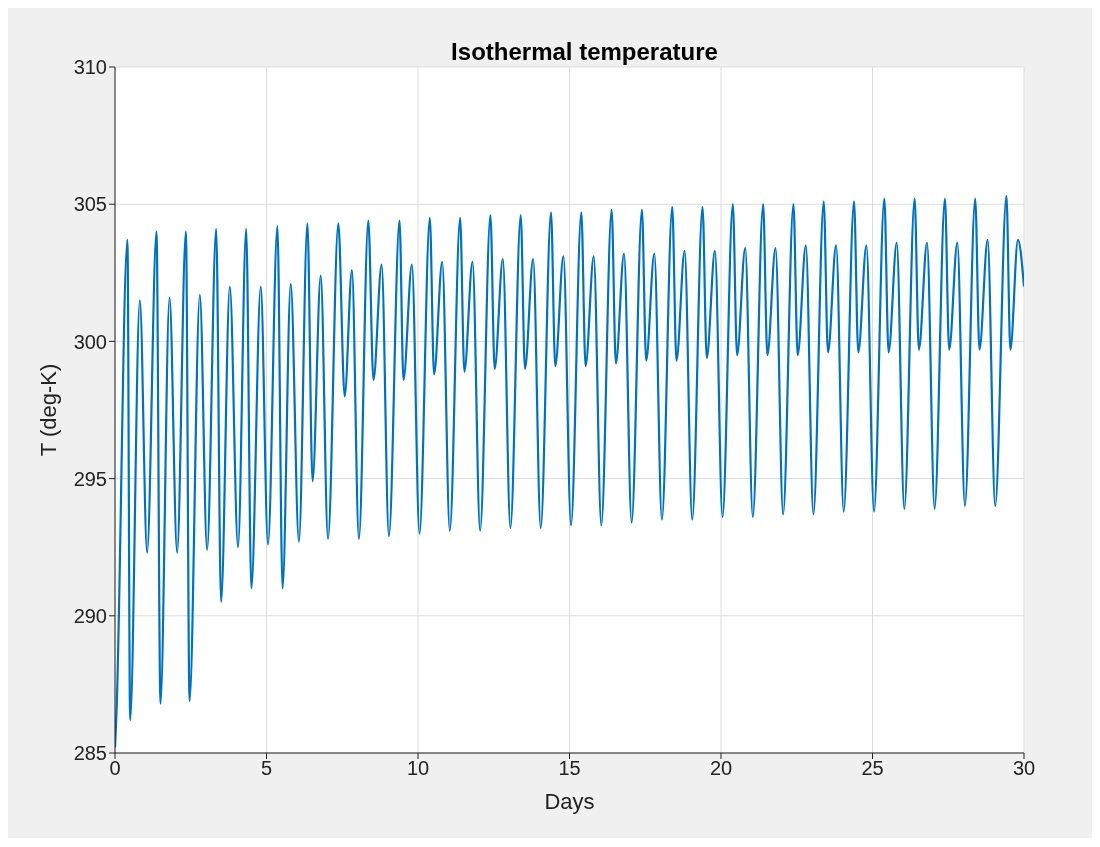 The height and width of the screenshot is (847, 1100). I want to click on y-tick-label: 300, so click(90, 341).